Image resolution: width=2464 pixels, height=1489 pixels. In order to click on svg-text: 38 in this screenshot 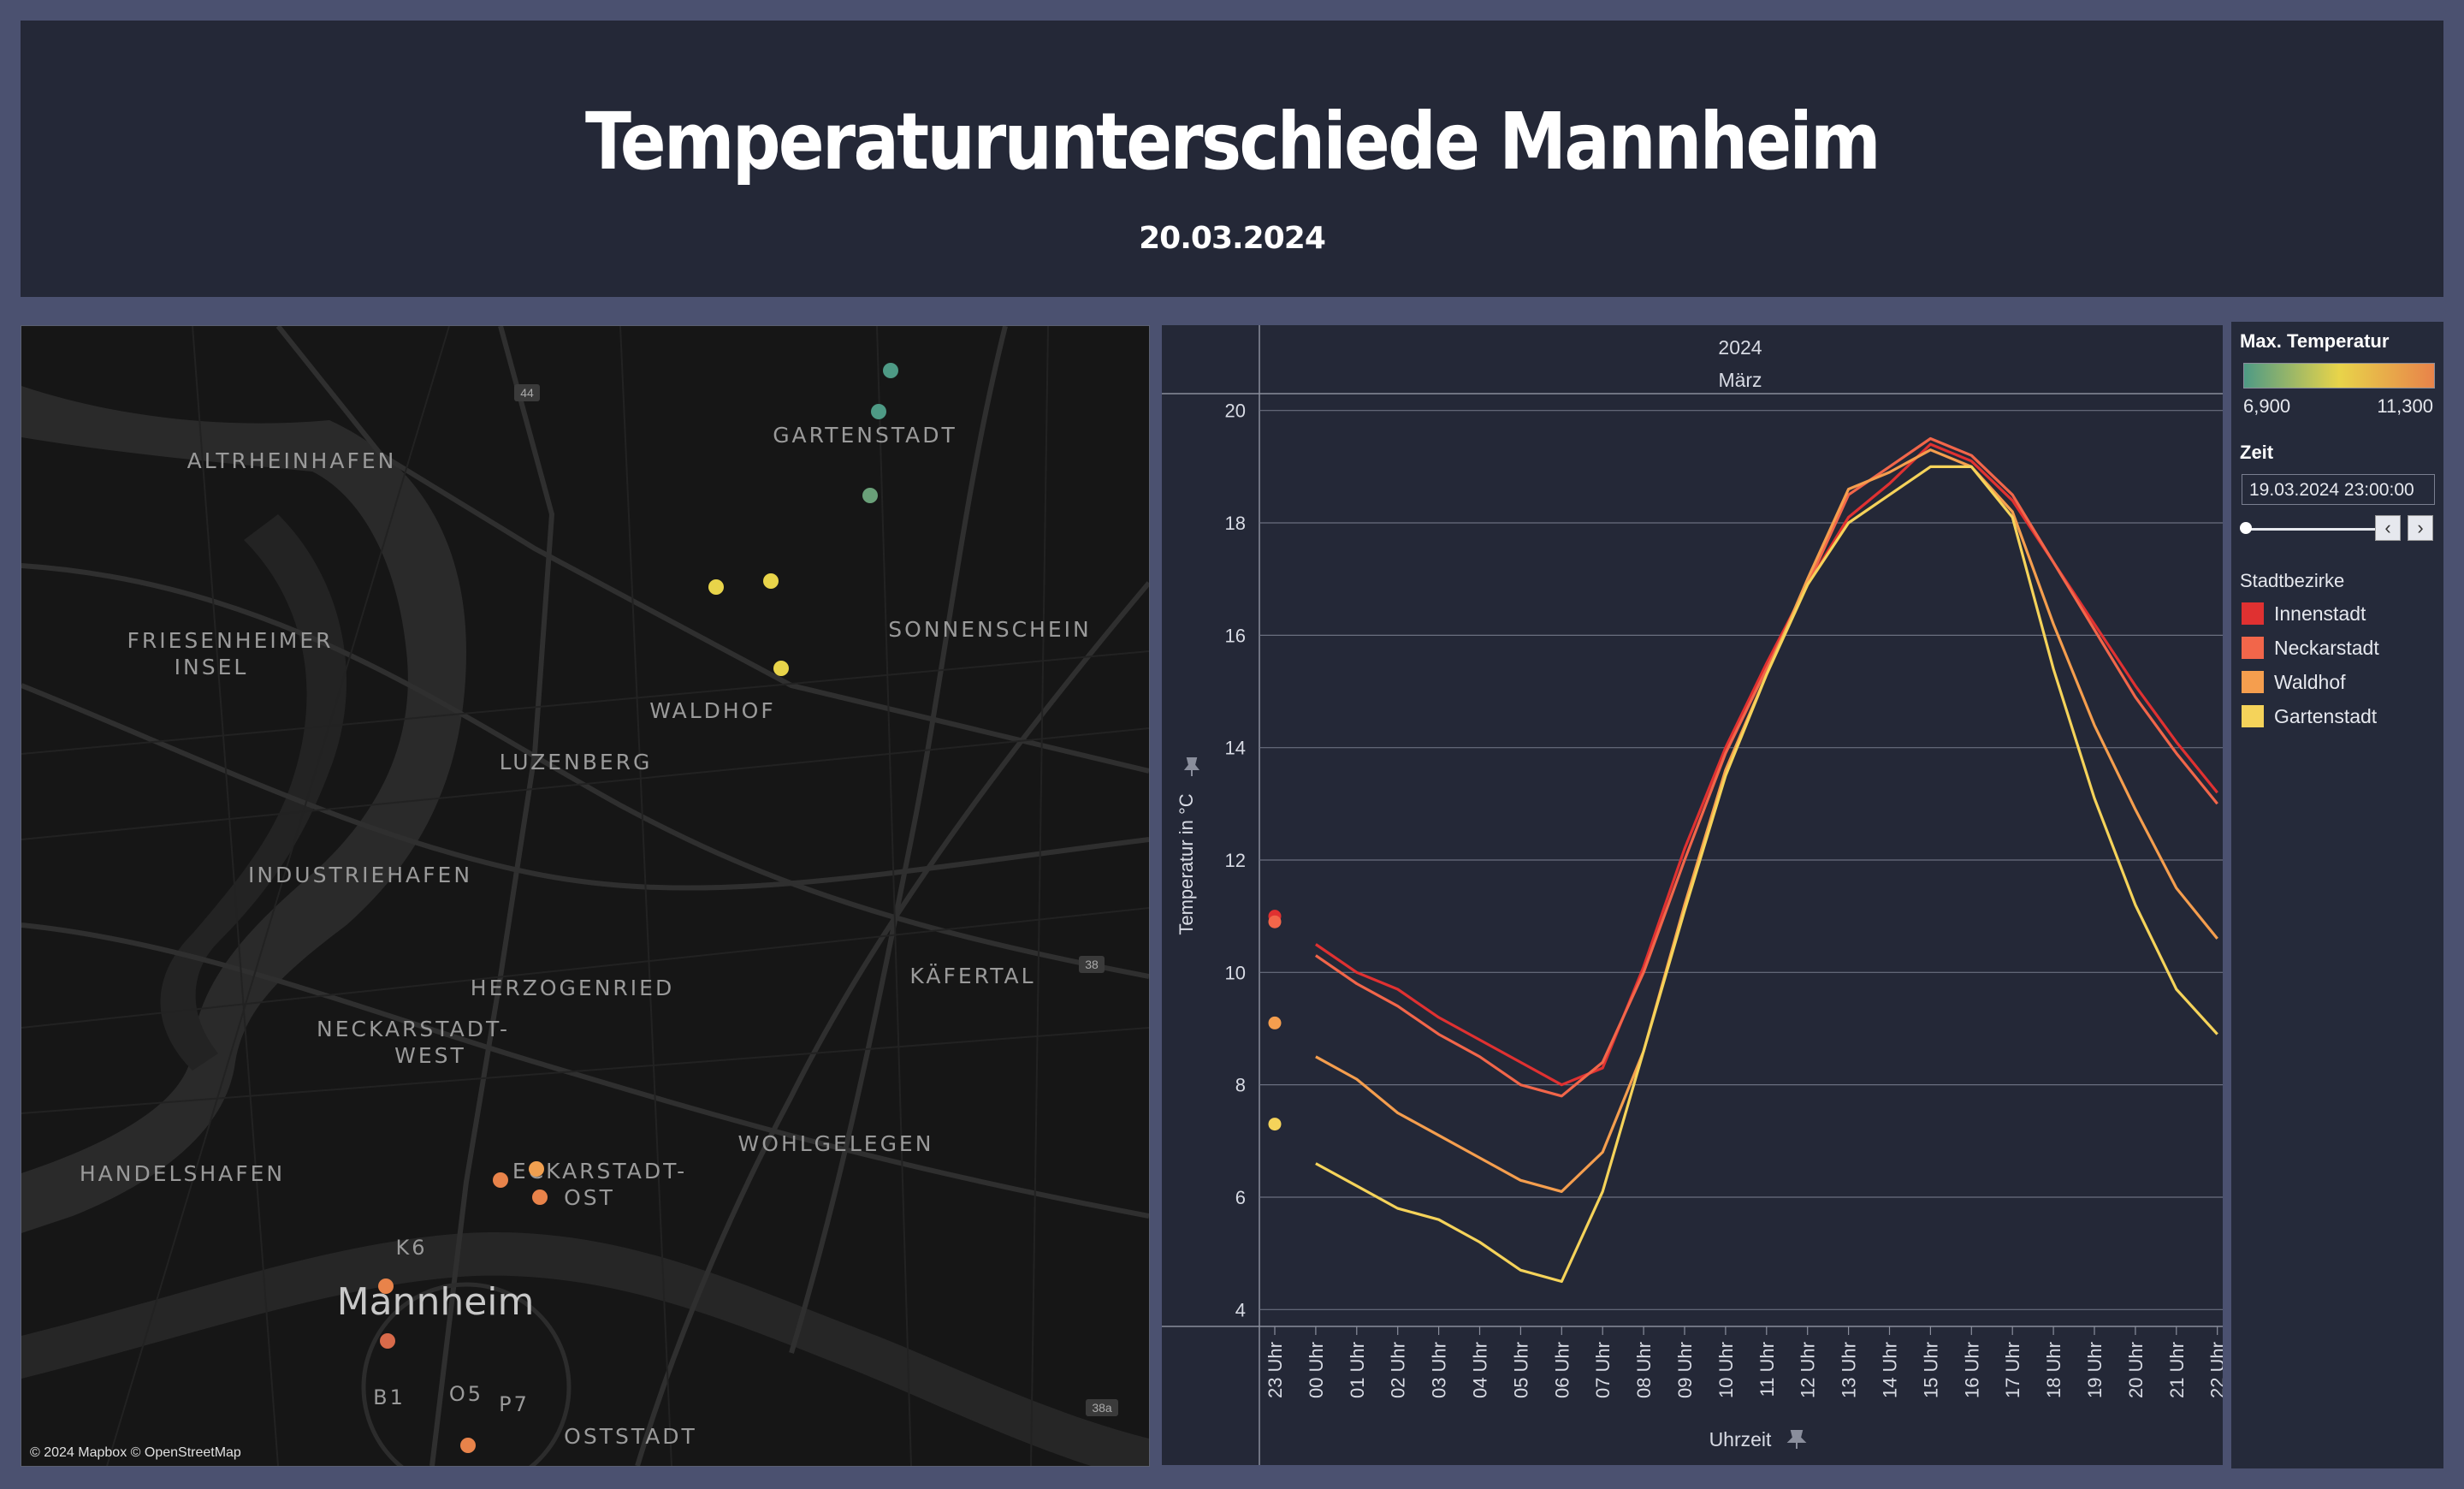, I will do `click(1092, 965)`.